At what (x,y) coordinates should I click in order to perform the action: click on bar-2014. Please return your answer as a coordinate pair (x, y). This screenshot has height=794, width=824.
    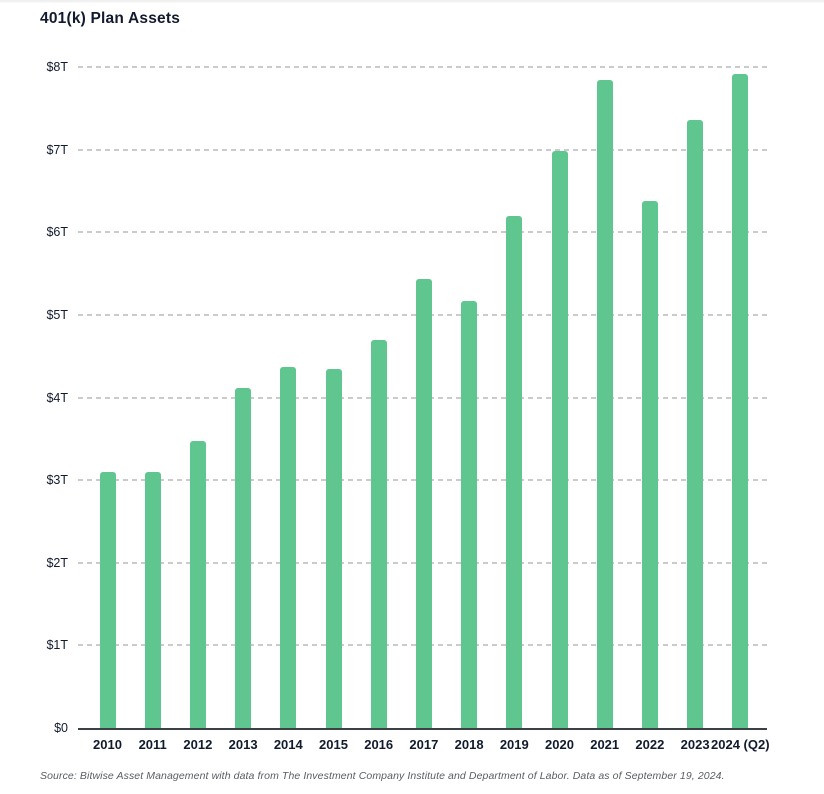
    Looking at the image, I should click on (288, 547).